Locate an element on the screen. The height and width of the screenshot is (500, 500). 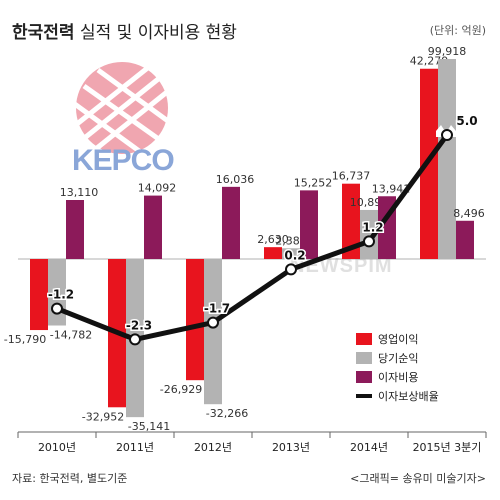
data-label: 2,383 is located at coordinates (291, 240).